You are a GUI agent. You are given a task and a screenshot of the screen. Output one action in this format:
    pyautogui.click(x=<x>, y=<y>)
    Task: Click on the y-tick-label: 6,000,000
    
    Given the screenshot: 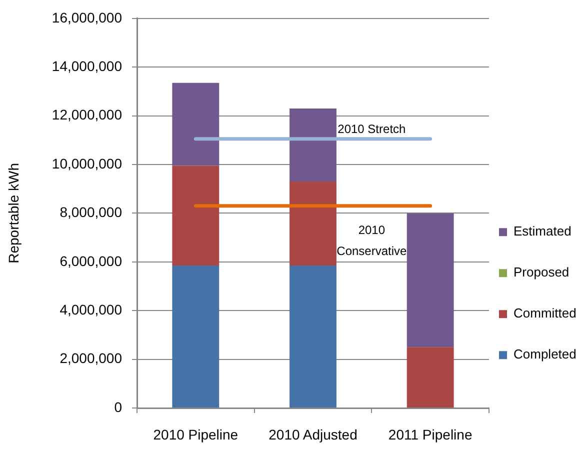 What is the action you would take?
    pyautogui.click(x=91, y=260)
    